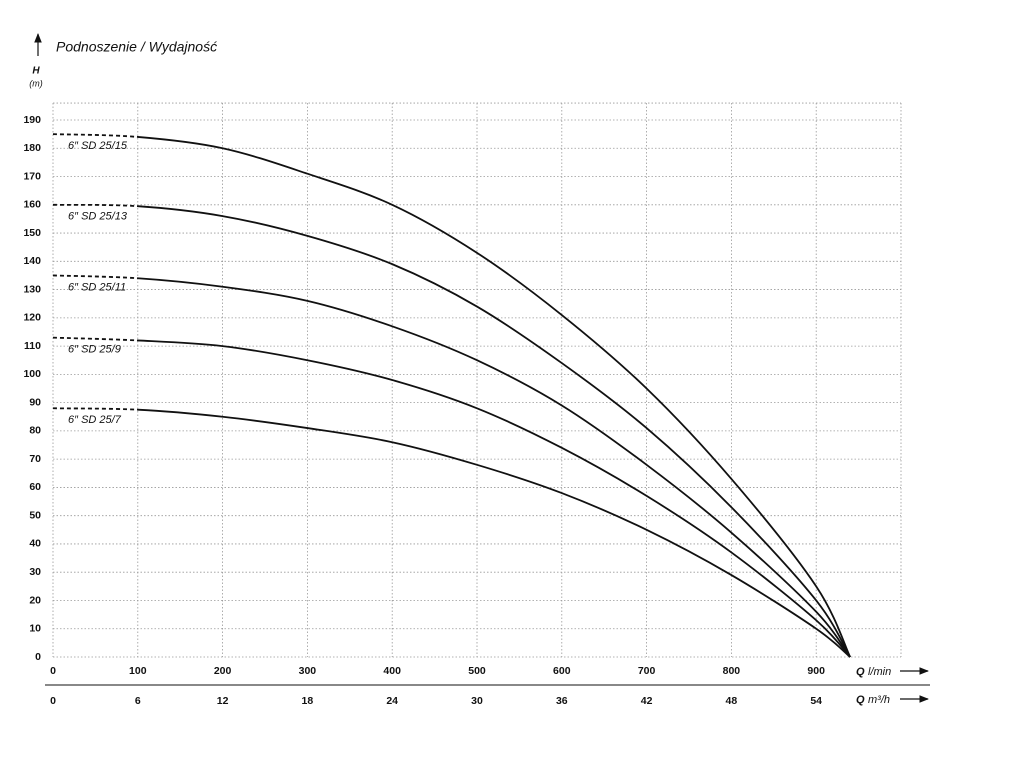  What do you see at coordinates (32, 120) in the screenshot?
I see `y-tick-label: 190` at bounding box center [32, 120].